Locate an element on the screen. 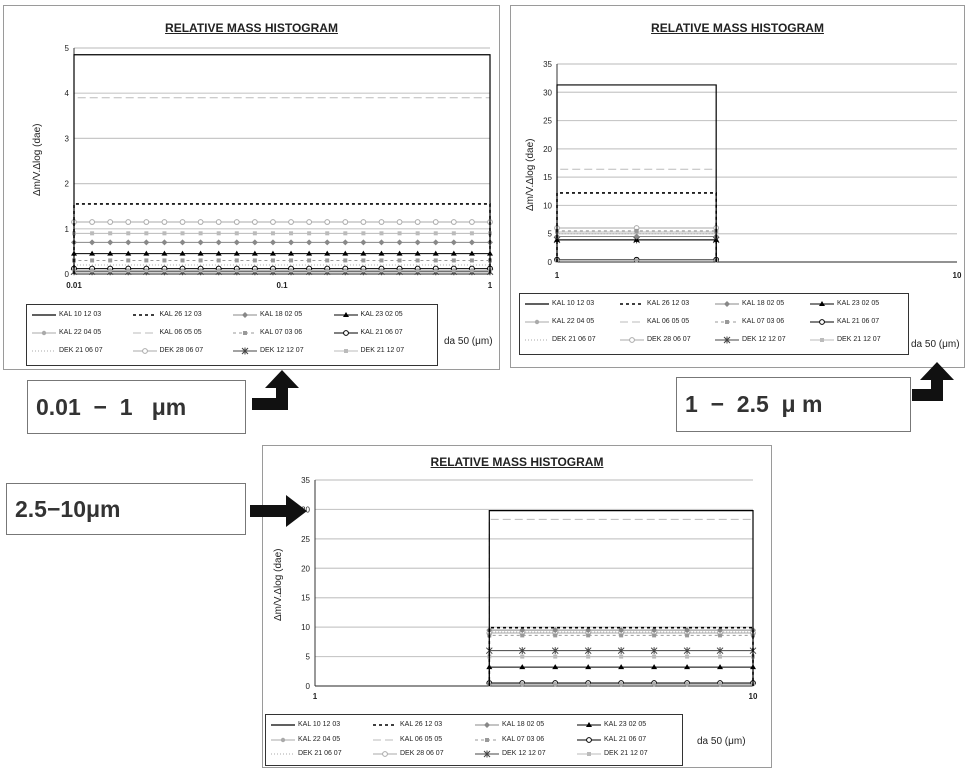 The image size is (965, 769). y-axis-label: Δm/V.Δlog (dae) is located at coordinates (37, 159).